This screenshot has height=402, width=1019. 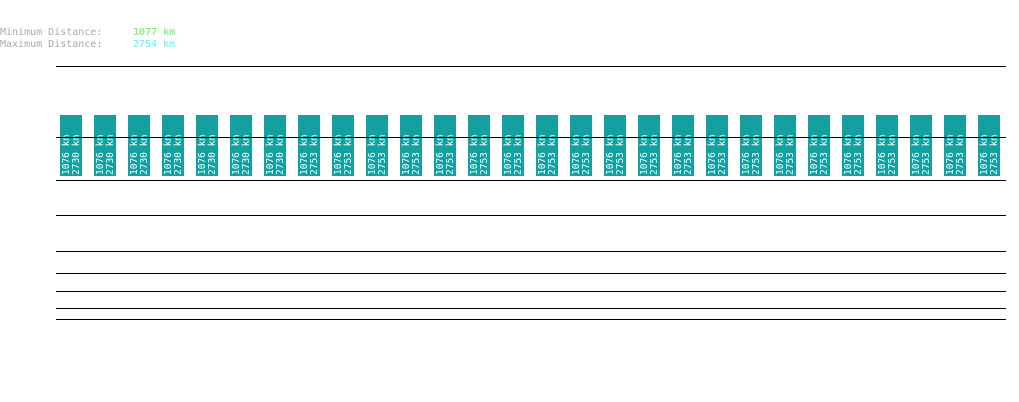 What do you see at coordinates (154, 44) in the screenshot?
I see `max-value: 2754 km` at bounding box center [154, 44].